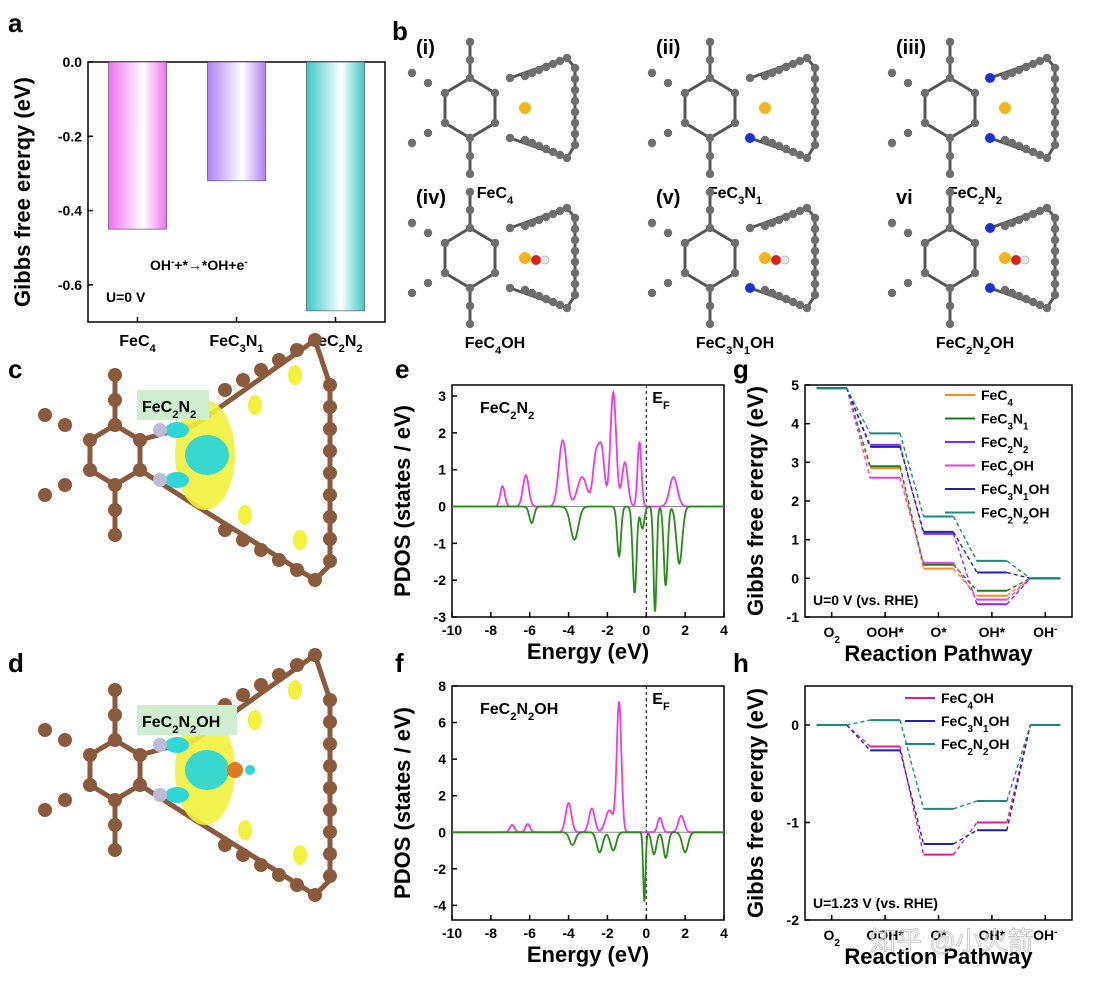 This screenshot has height=988, width=1098. Describe the element at coordinates (236, 121) in the screenshot. I see `bar-FeC3N1` at that location.